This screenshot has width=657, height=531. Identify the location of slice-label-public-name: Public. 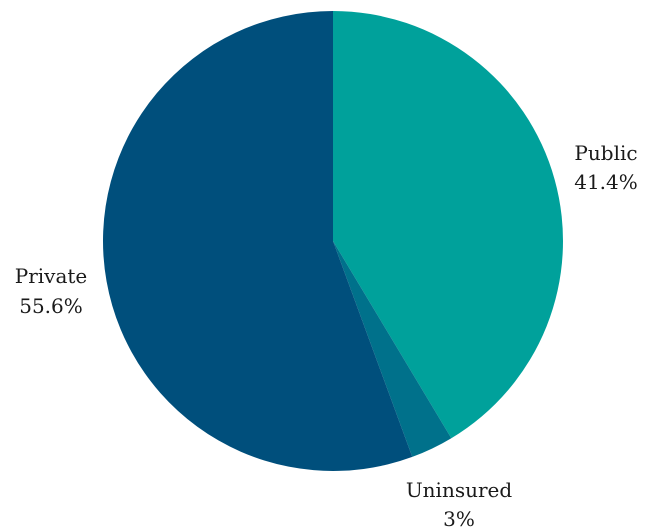
(605, 153).